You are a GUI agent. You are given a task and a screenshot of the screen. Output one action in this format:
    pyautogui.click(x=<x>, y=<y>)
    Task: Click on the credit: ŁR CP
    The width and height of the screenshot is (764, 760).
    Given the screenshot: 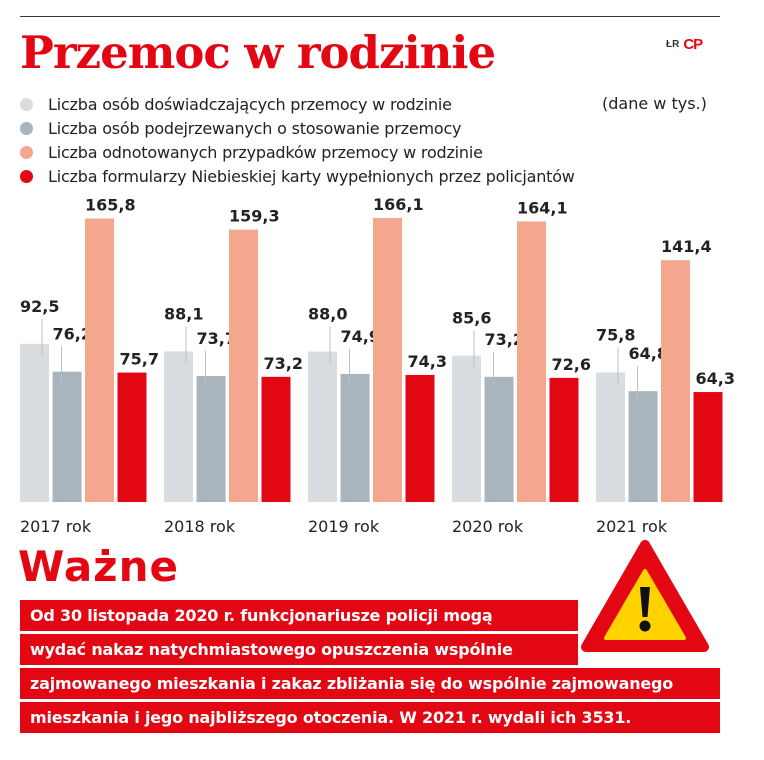 What is the action you would take?
    pyautogui.click(x=684, y=44)
    